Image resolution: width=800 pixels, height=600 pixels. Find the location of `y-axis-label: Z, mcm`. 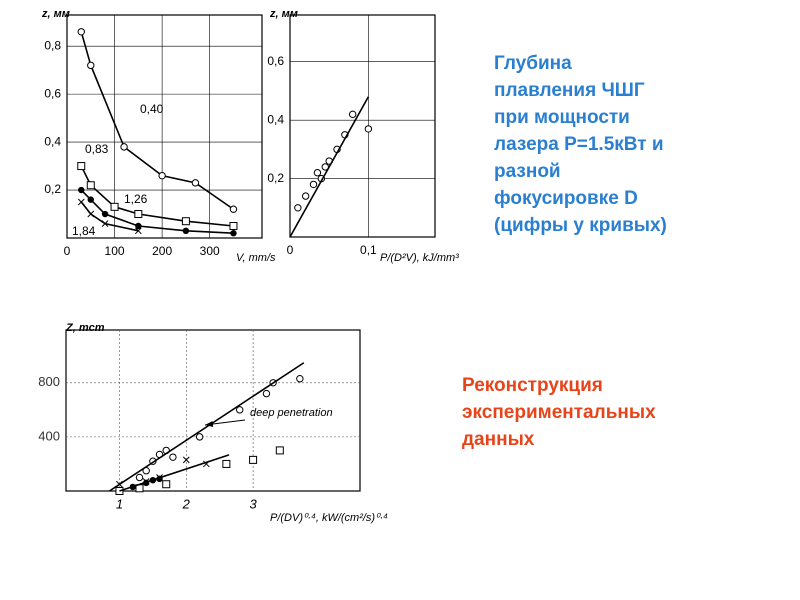

y-axis-label: Z, mcm is located at coordinates (85, 328).